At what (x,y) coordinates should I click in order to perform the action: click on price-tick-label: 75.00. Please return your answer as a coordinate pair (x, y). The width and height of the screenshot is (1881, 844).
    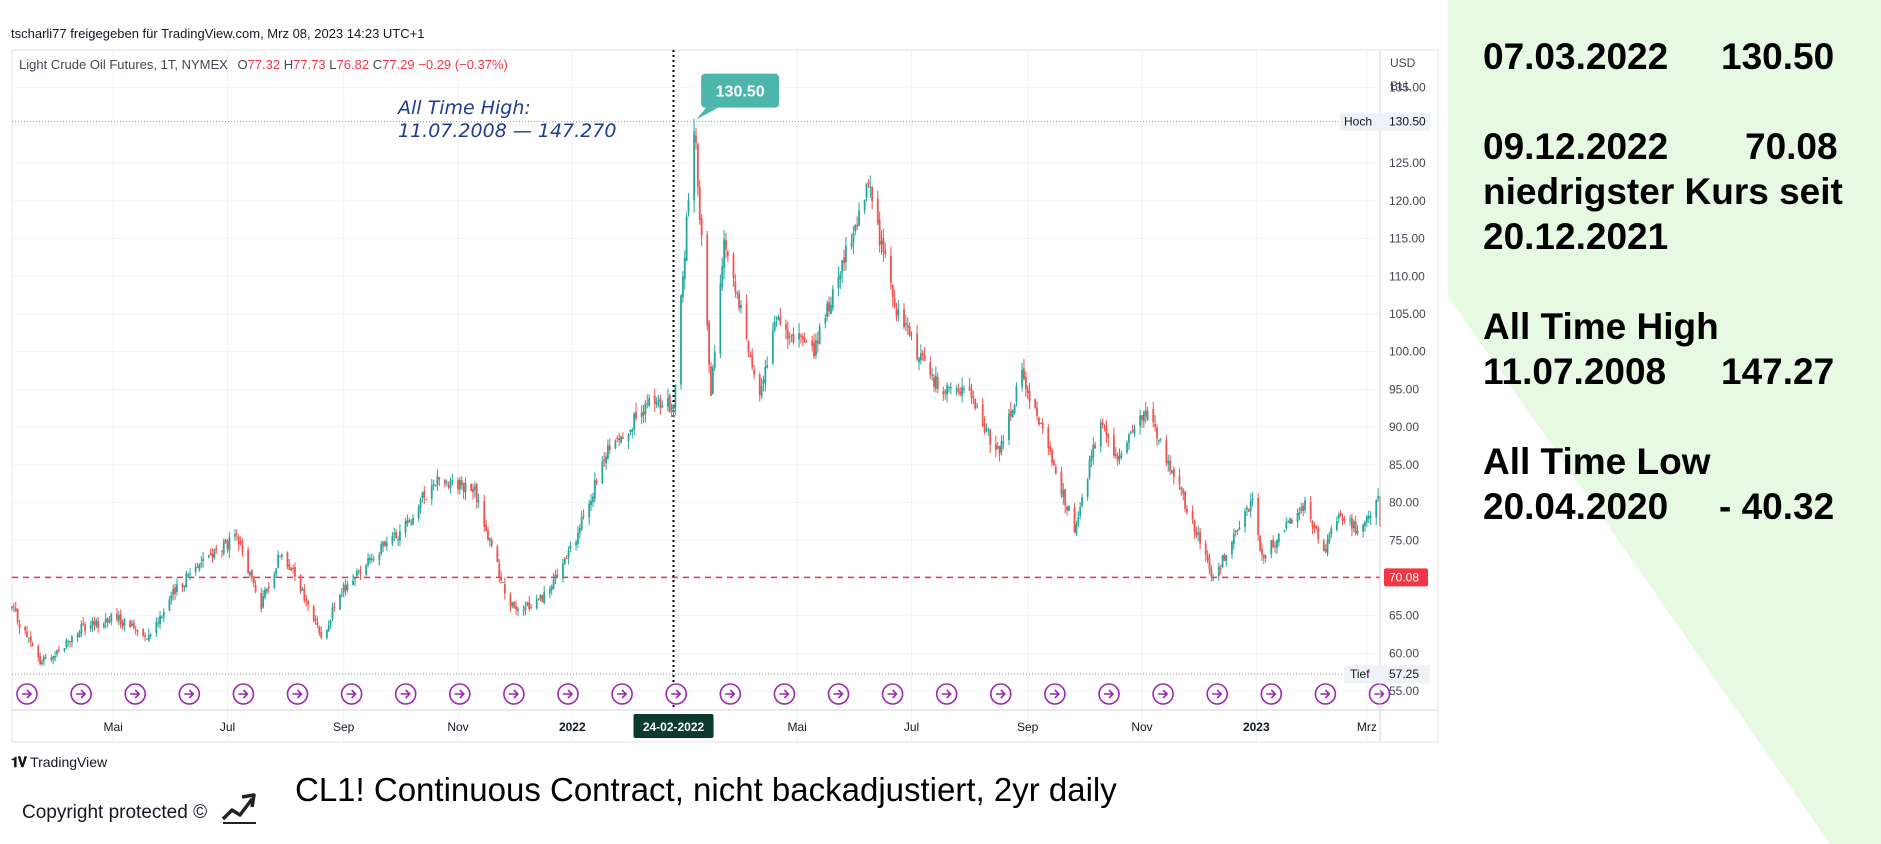
    Looking at the image, I should click on (1404, 540).